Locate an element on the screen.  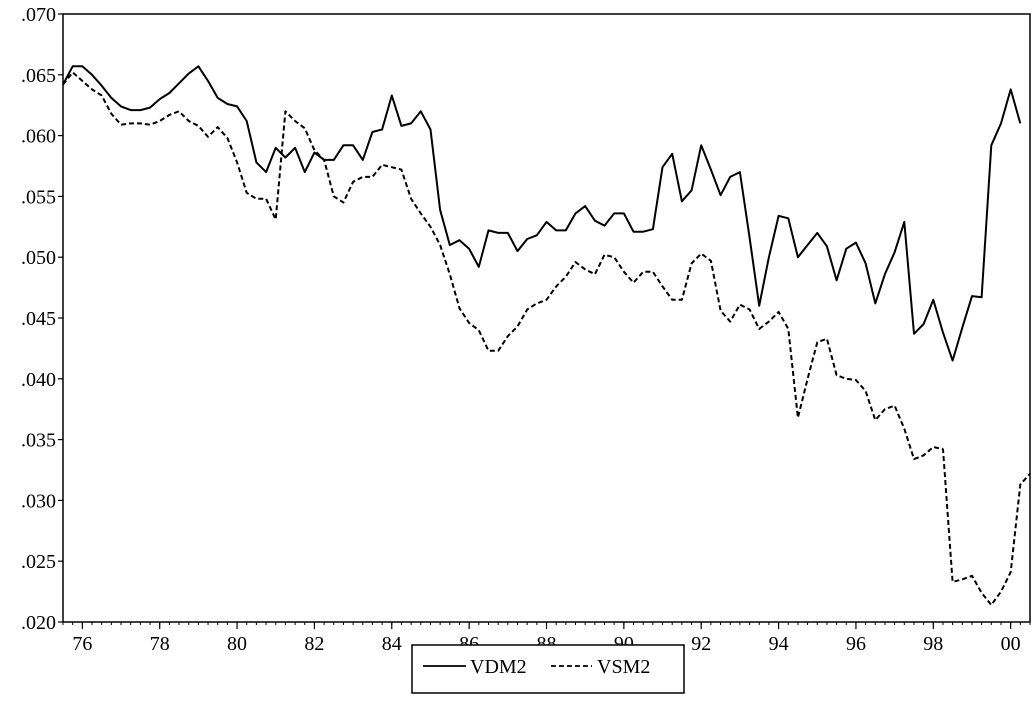
y-tick-label: .060 is located at coordinates (38, 137).